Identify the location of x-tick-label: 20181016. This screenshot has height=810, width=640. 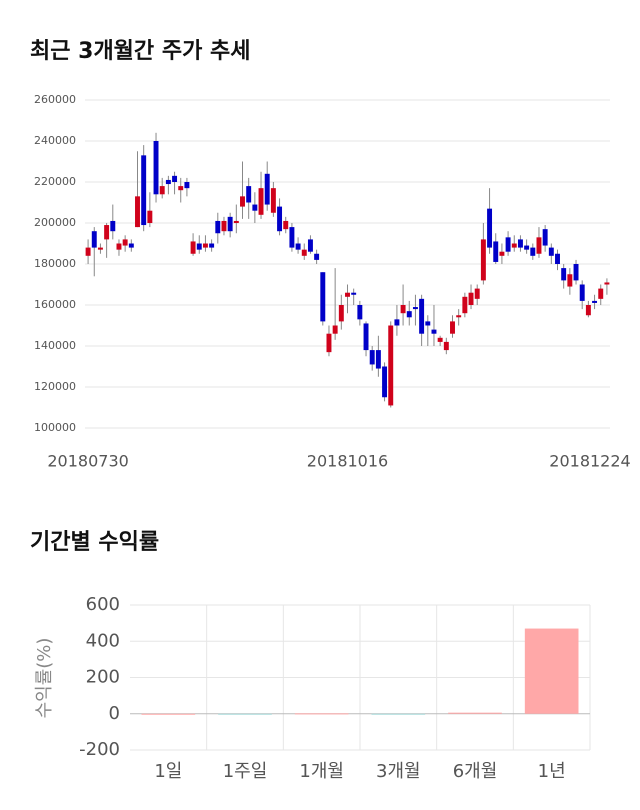
(347, 461).